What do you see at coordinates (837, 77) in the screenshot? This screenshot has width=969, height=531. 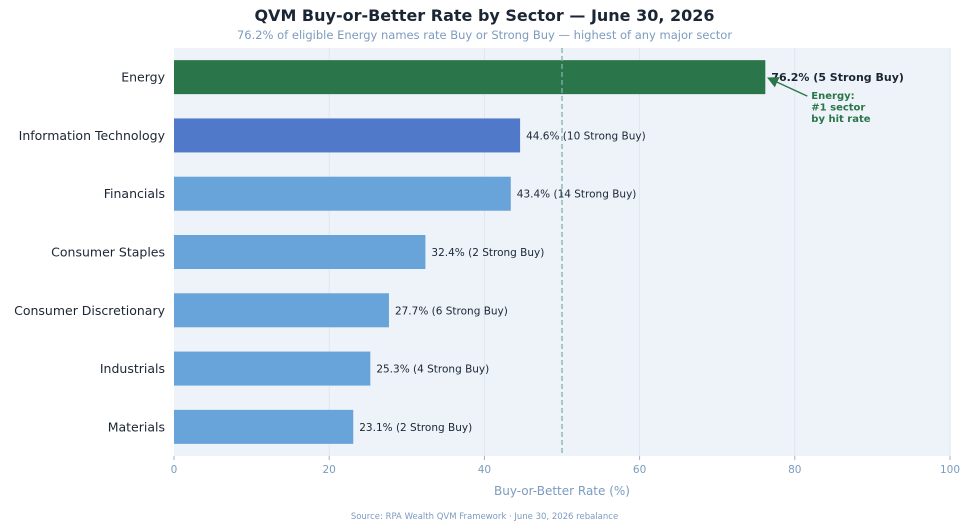 I see `data-label: 76.2% (5 Strong Buy)` at bounding box center [837, 77].